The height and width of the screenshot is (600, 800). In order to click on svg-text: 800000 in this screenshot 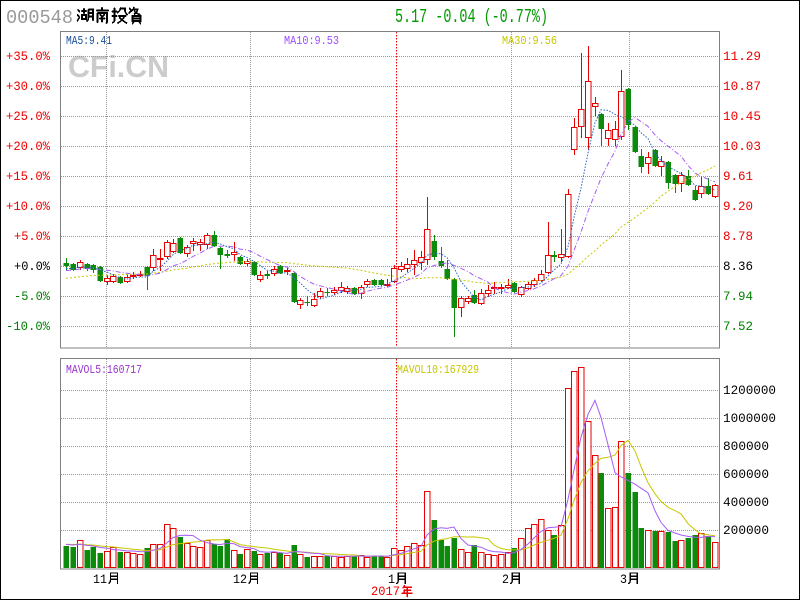, I will do `click(746, 446)`.